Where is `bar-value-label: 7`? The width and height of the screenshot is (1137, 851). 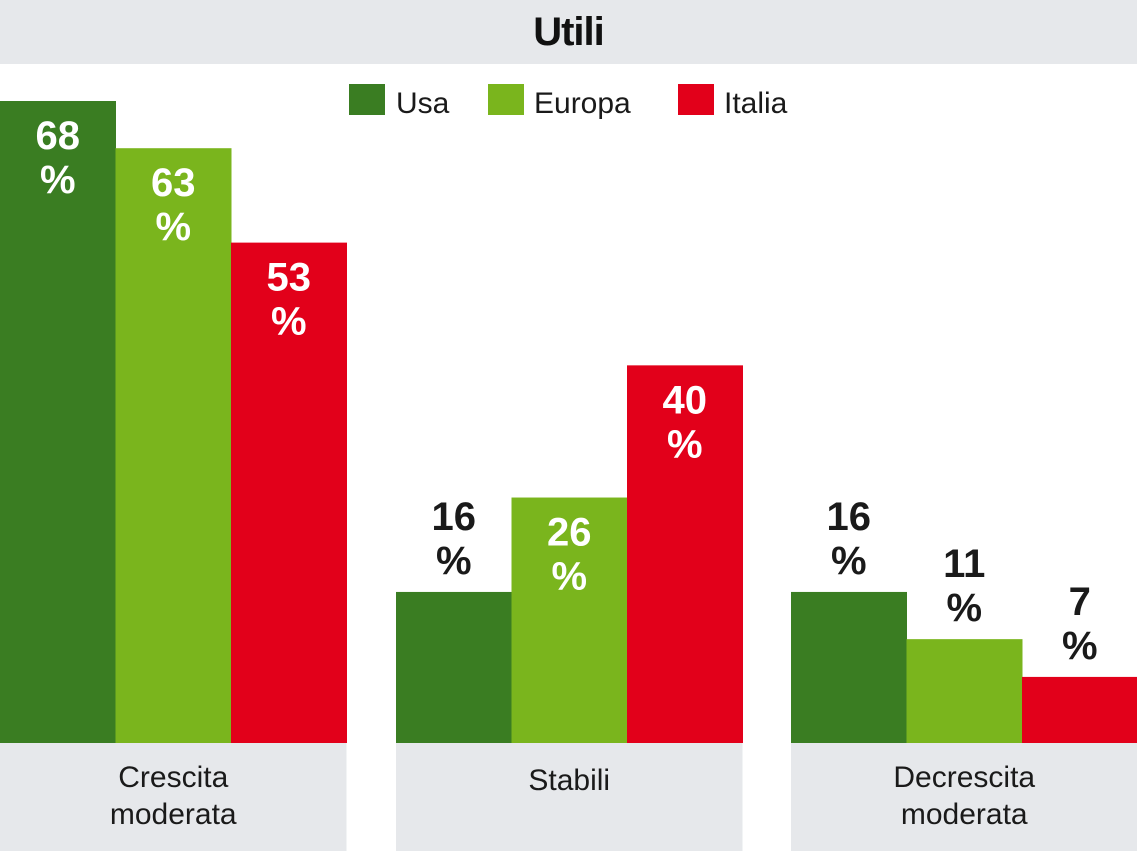
bar-value-label: 7 is located at coordinates (1080, 602).